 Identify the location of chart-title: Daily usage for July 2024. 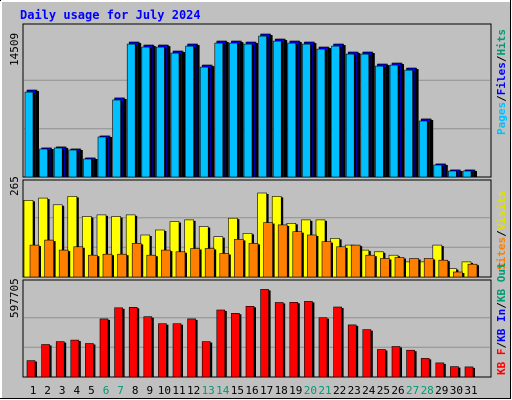
(110, 15).